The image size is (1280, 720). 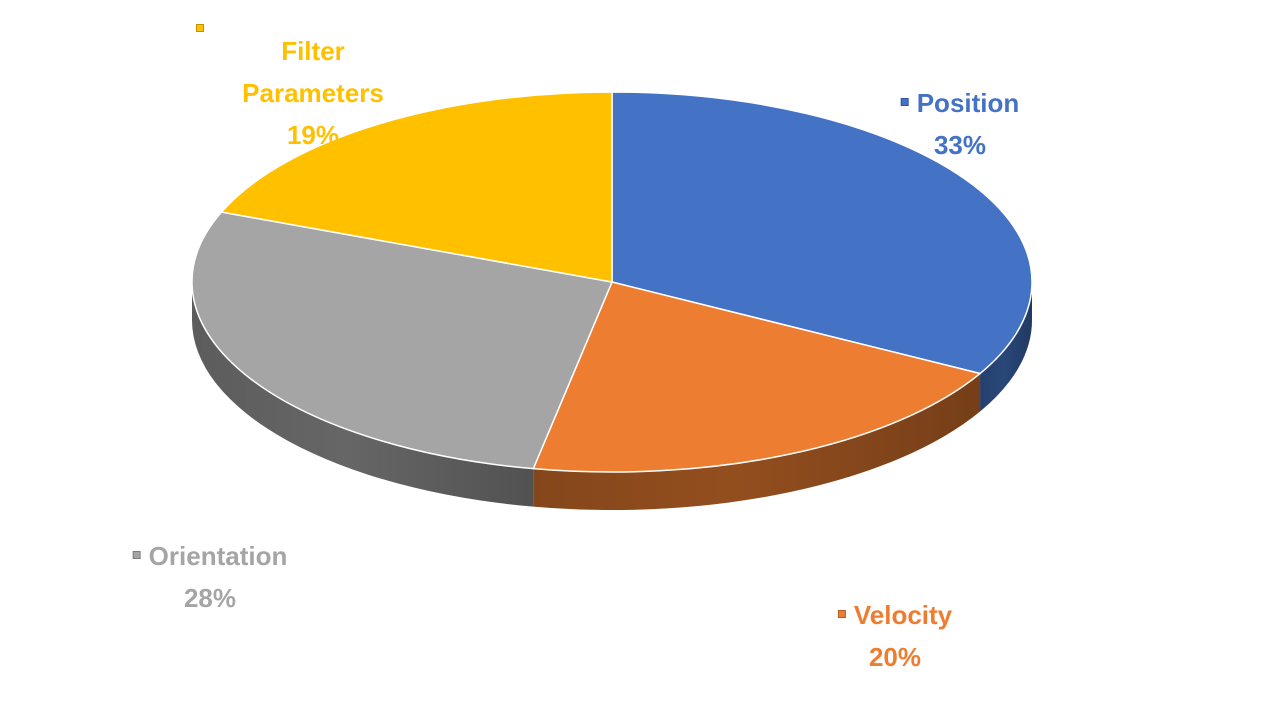 What do you see at coordinates (904, 102) in the screenshot?
I see `legend-key-position` at bounding box center [904, 102].